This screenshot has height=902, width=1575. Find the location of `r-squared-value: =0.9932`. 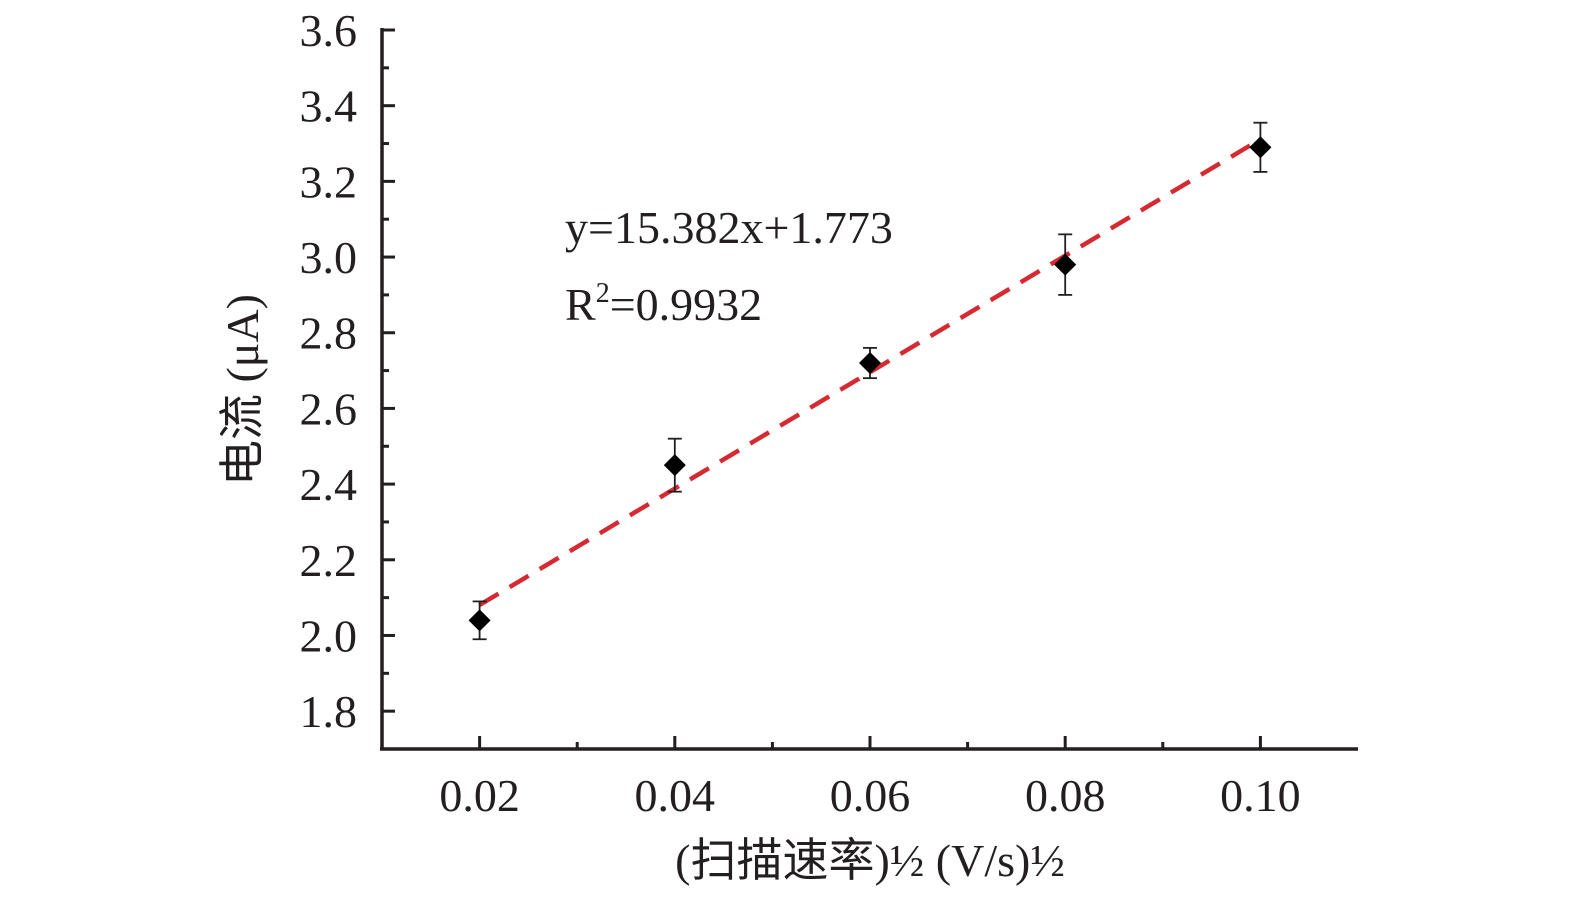

r-squared-value: =0.9932 is located at coordinates (686, 304).